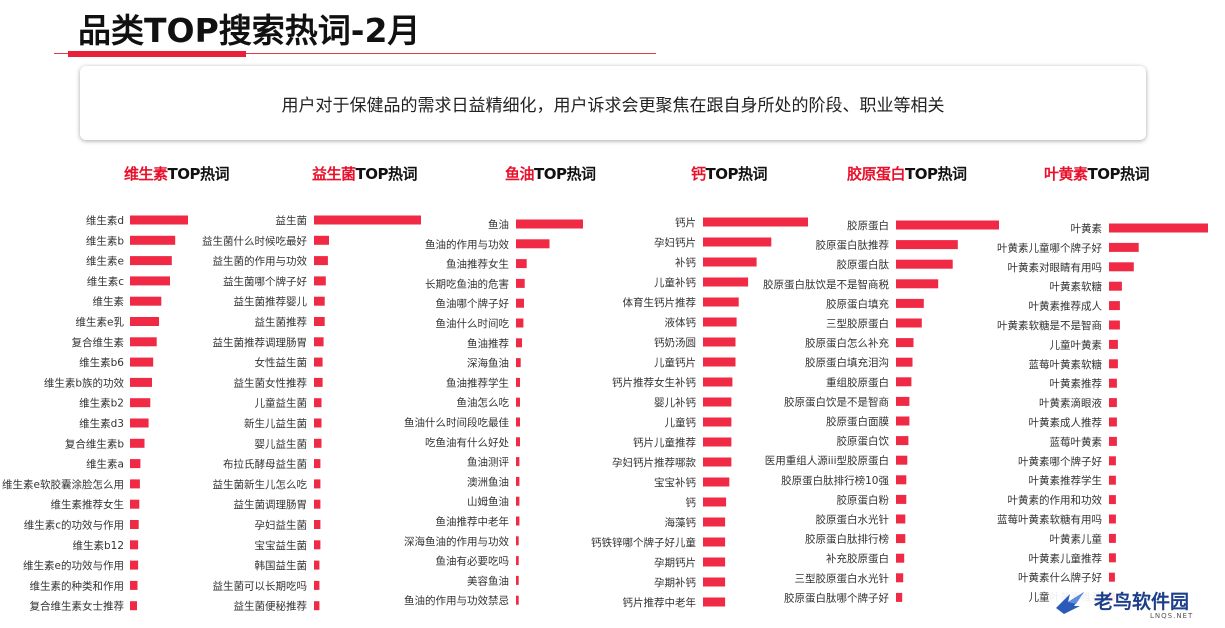  Describe the element at coordinates (146, 174) in the screenshot. I see `panel-title-highlight: 维生素` at that location.